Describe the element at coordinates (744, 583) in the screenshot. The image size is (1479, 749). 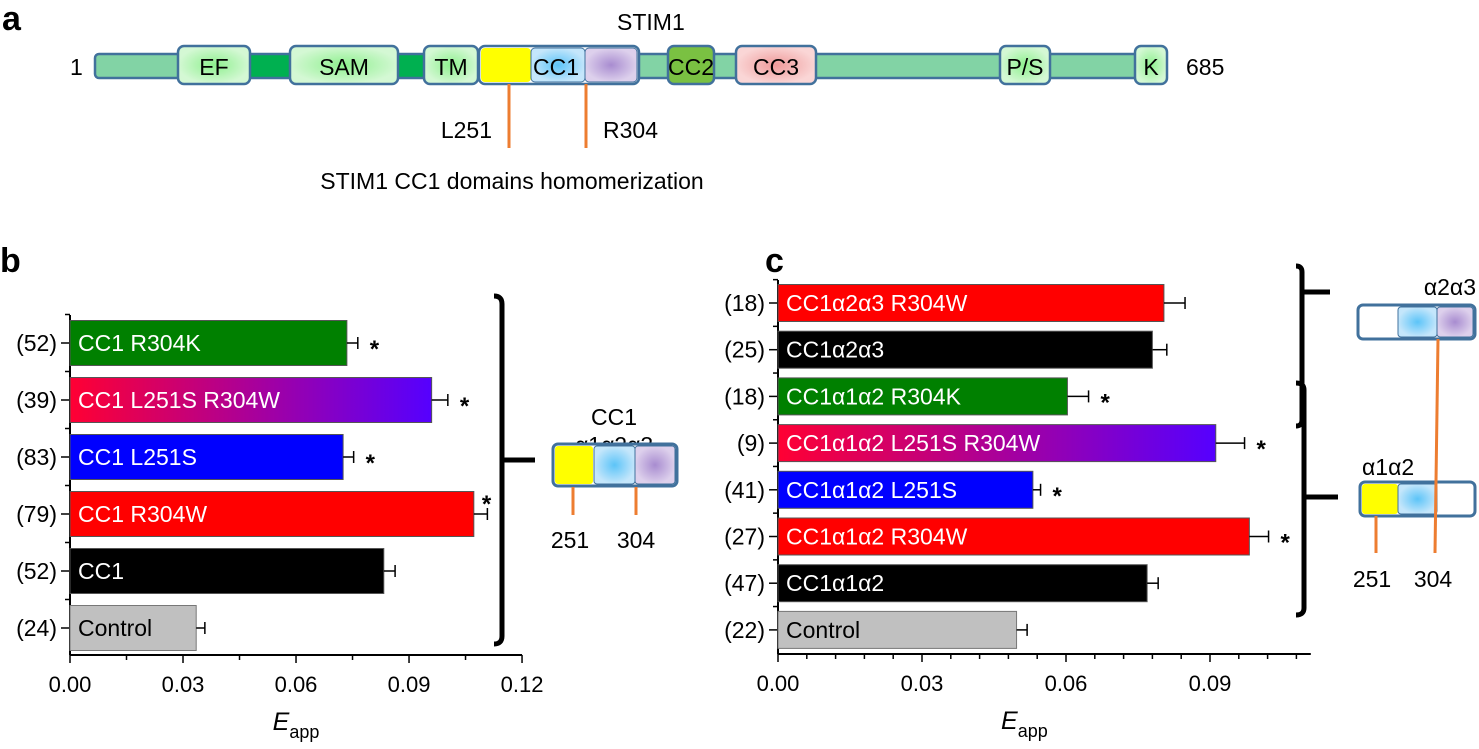
I see `n-label: (47)` at that location.